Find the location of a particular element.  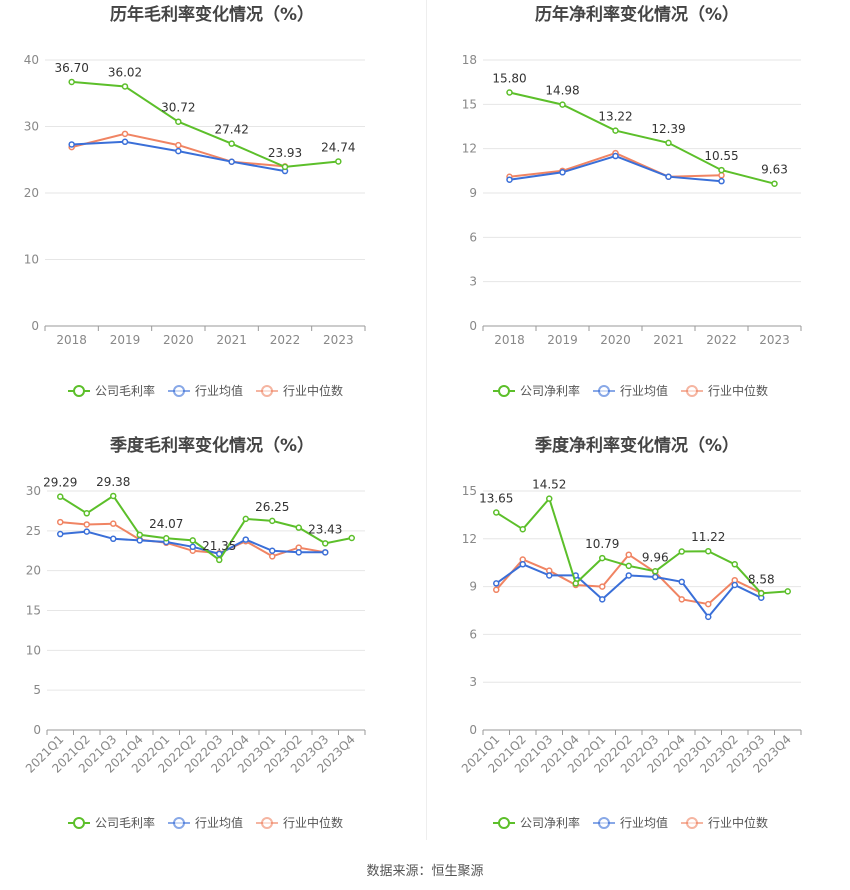

legend-label-median: 行业中位数 is located at coordinates (313, 390).